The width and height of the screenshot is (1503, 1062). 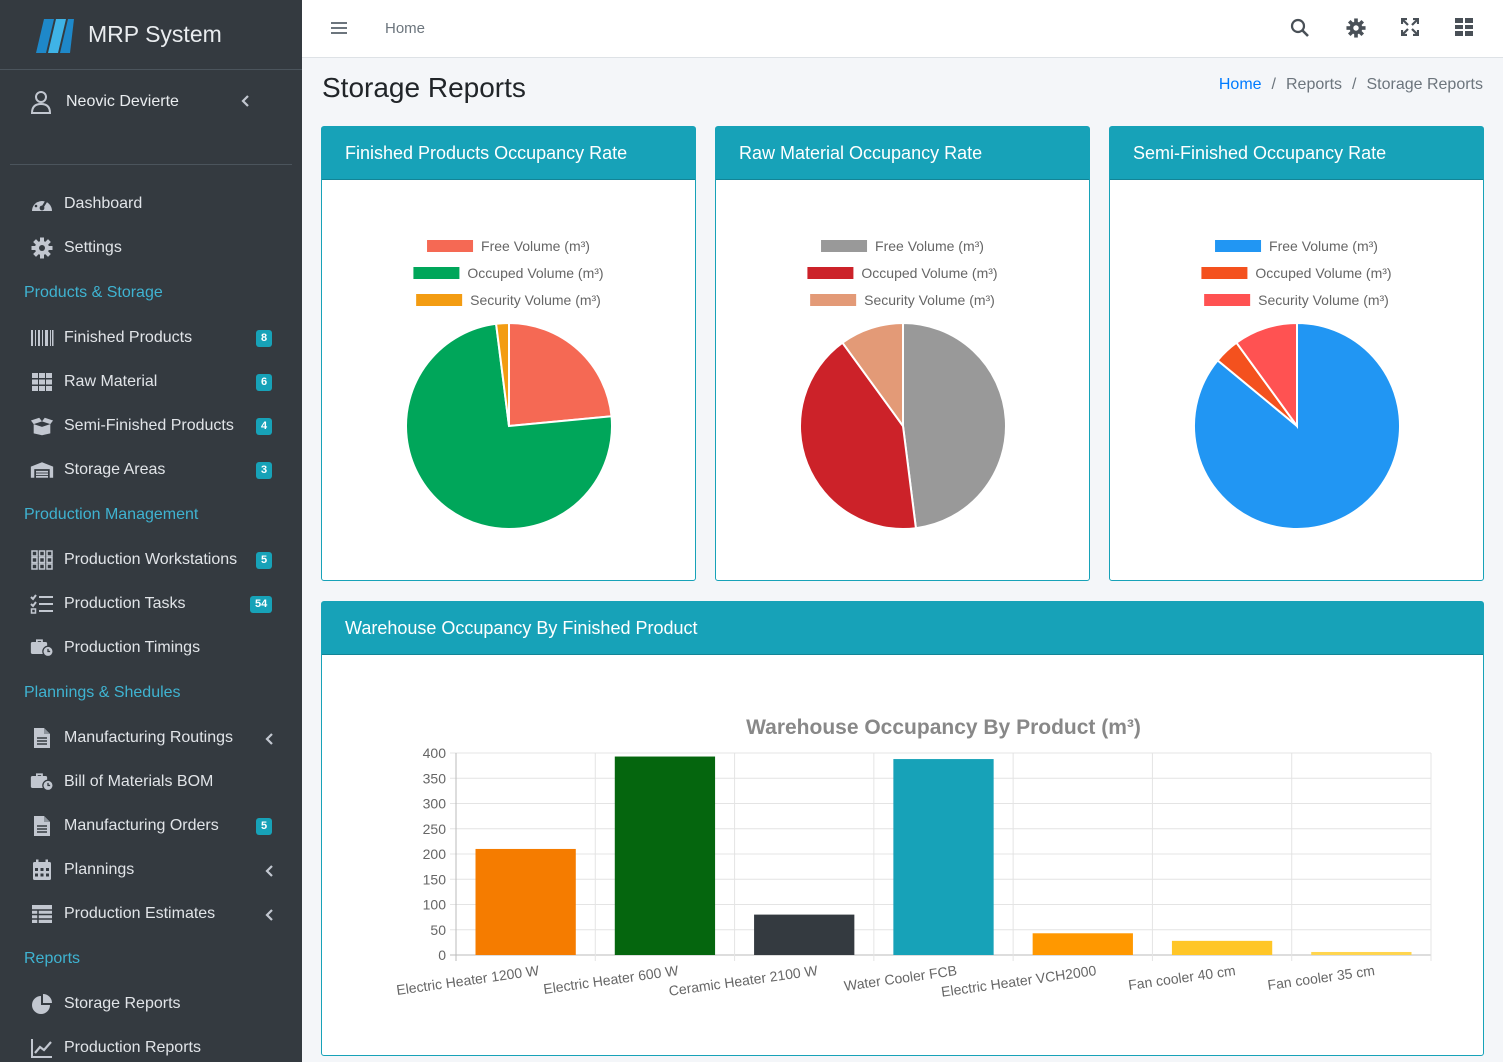 What do you see at coordinates (902, 628) in the screenshot?
I see `card-title: Warehouse Occupancy By Finished Product` at bounding box center [902, 628].